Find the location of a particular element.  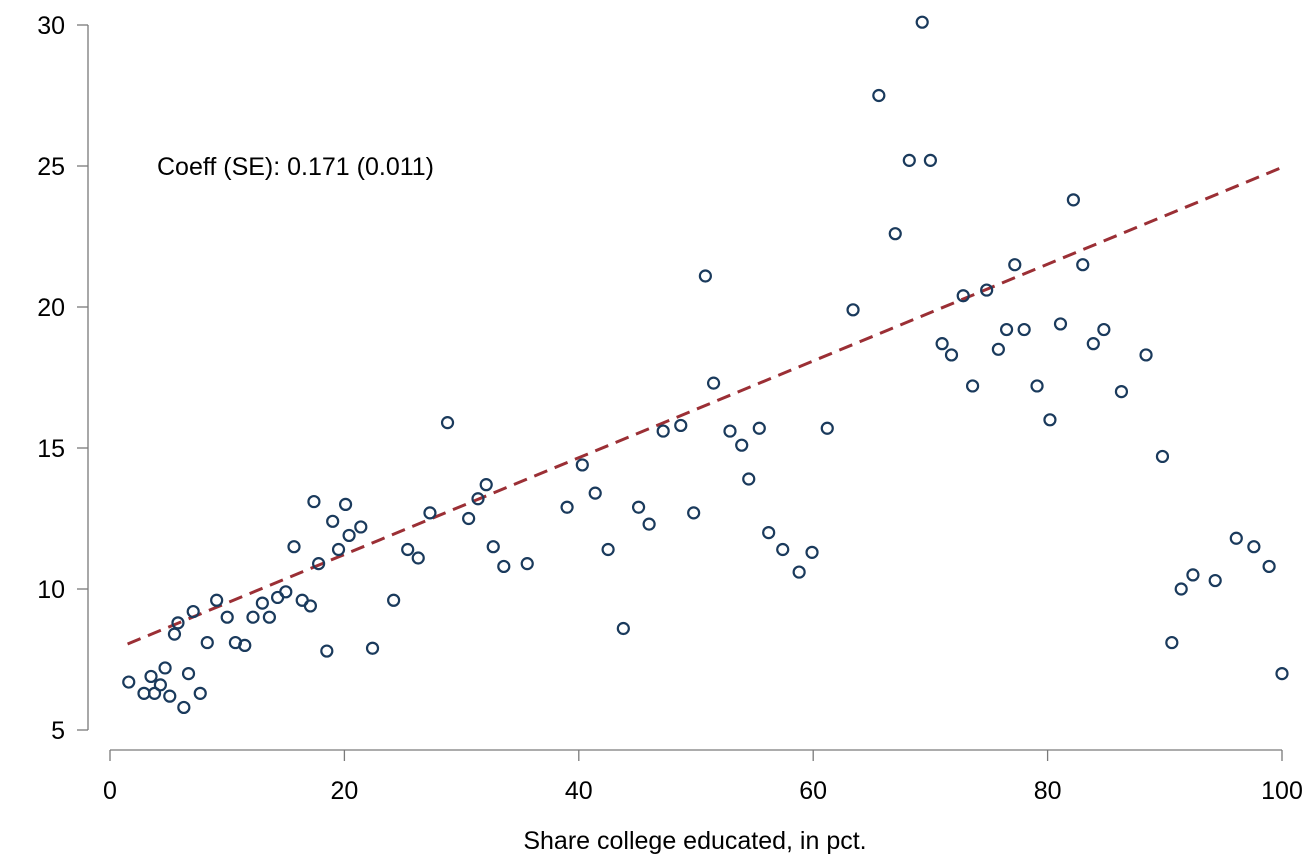

x-axis-title: Share college educated, in pct. is located at coordinates (694, 841).